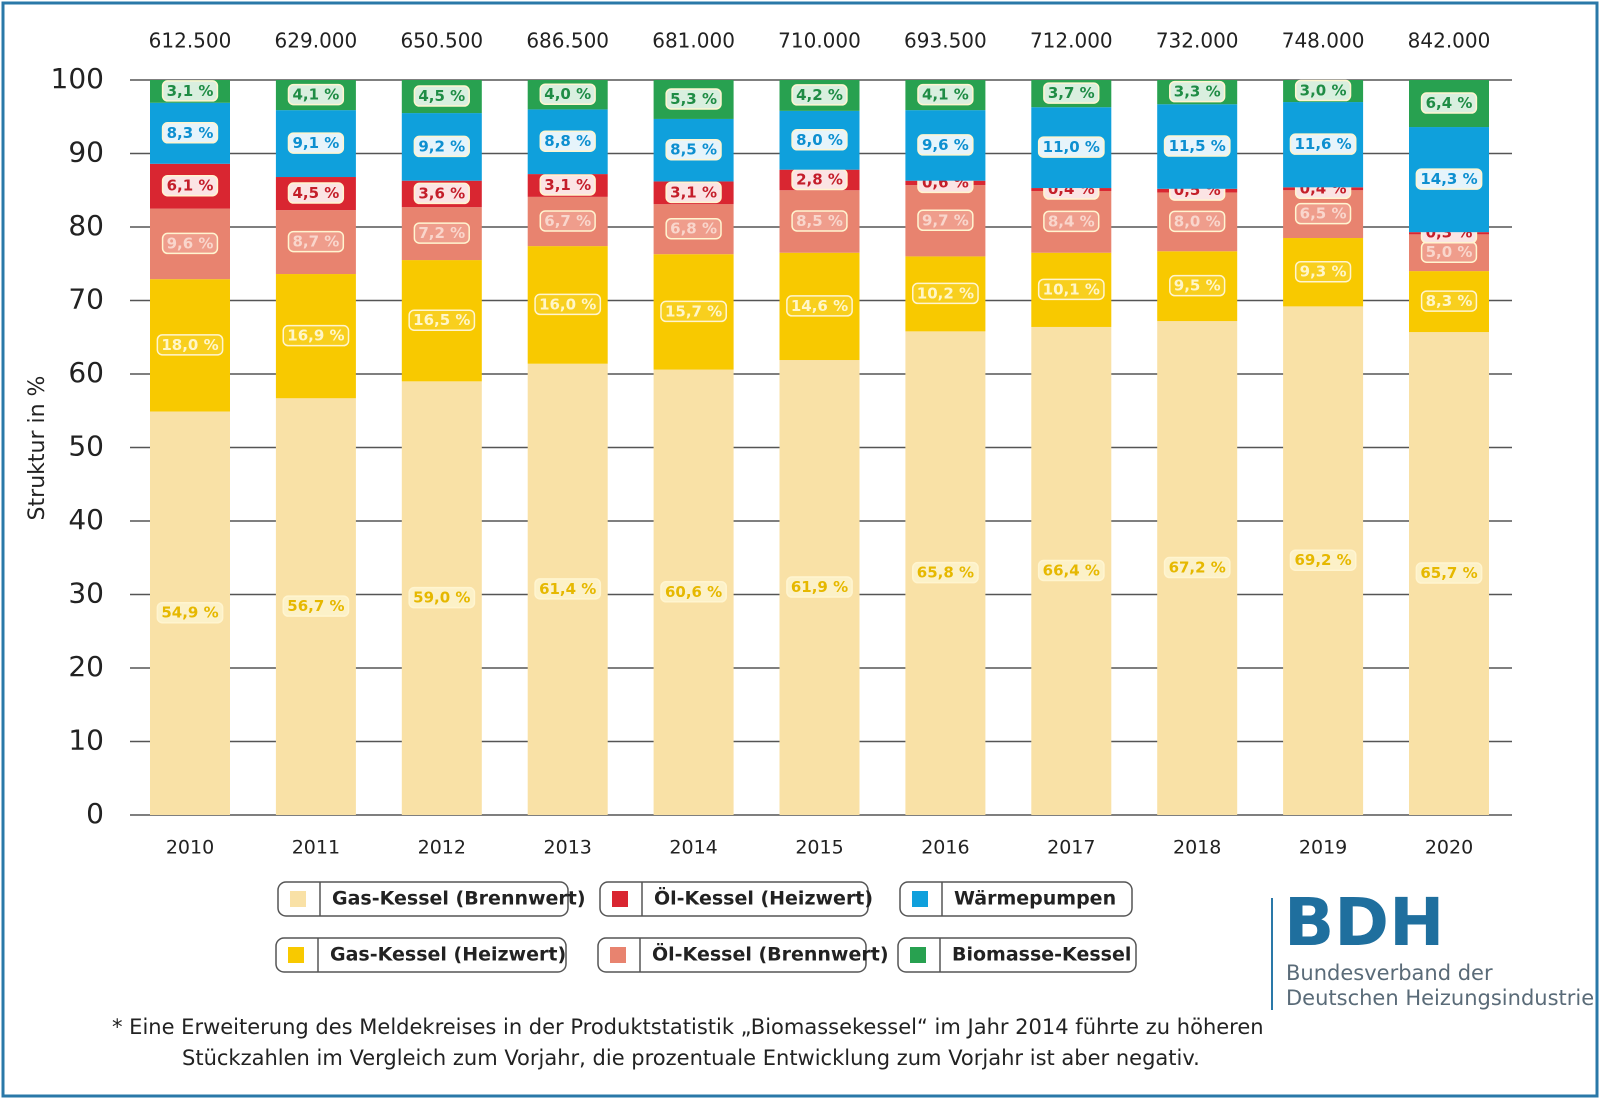 The width and height of the screenshot is (1600, 1103). I want to click on value-label: 4,0 %, so click(567, 94).